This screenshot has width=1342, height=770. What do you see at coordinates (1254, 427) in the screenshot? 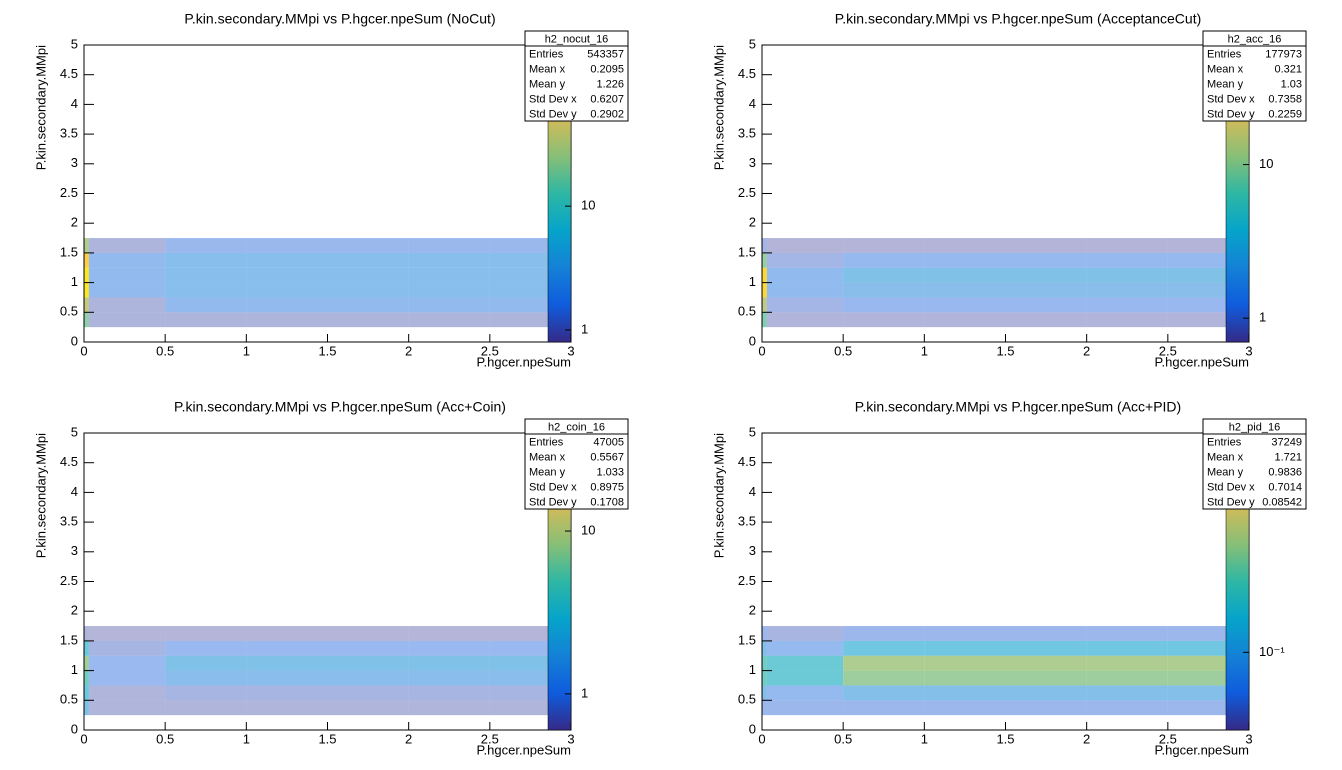
I see `stats-name: h2_pid_16` at bounding box center [1254, 427].